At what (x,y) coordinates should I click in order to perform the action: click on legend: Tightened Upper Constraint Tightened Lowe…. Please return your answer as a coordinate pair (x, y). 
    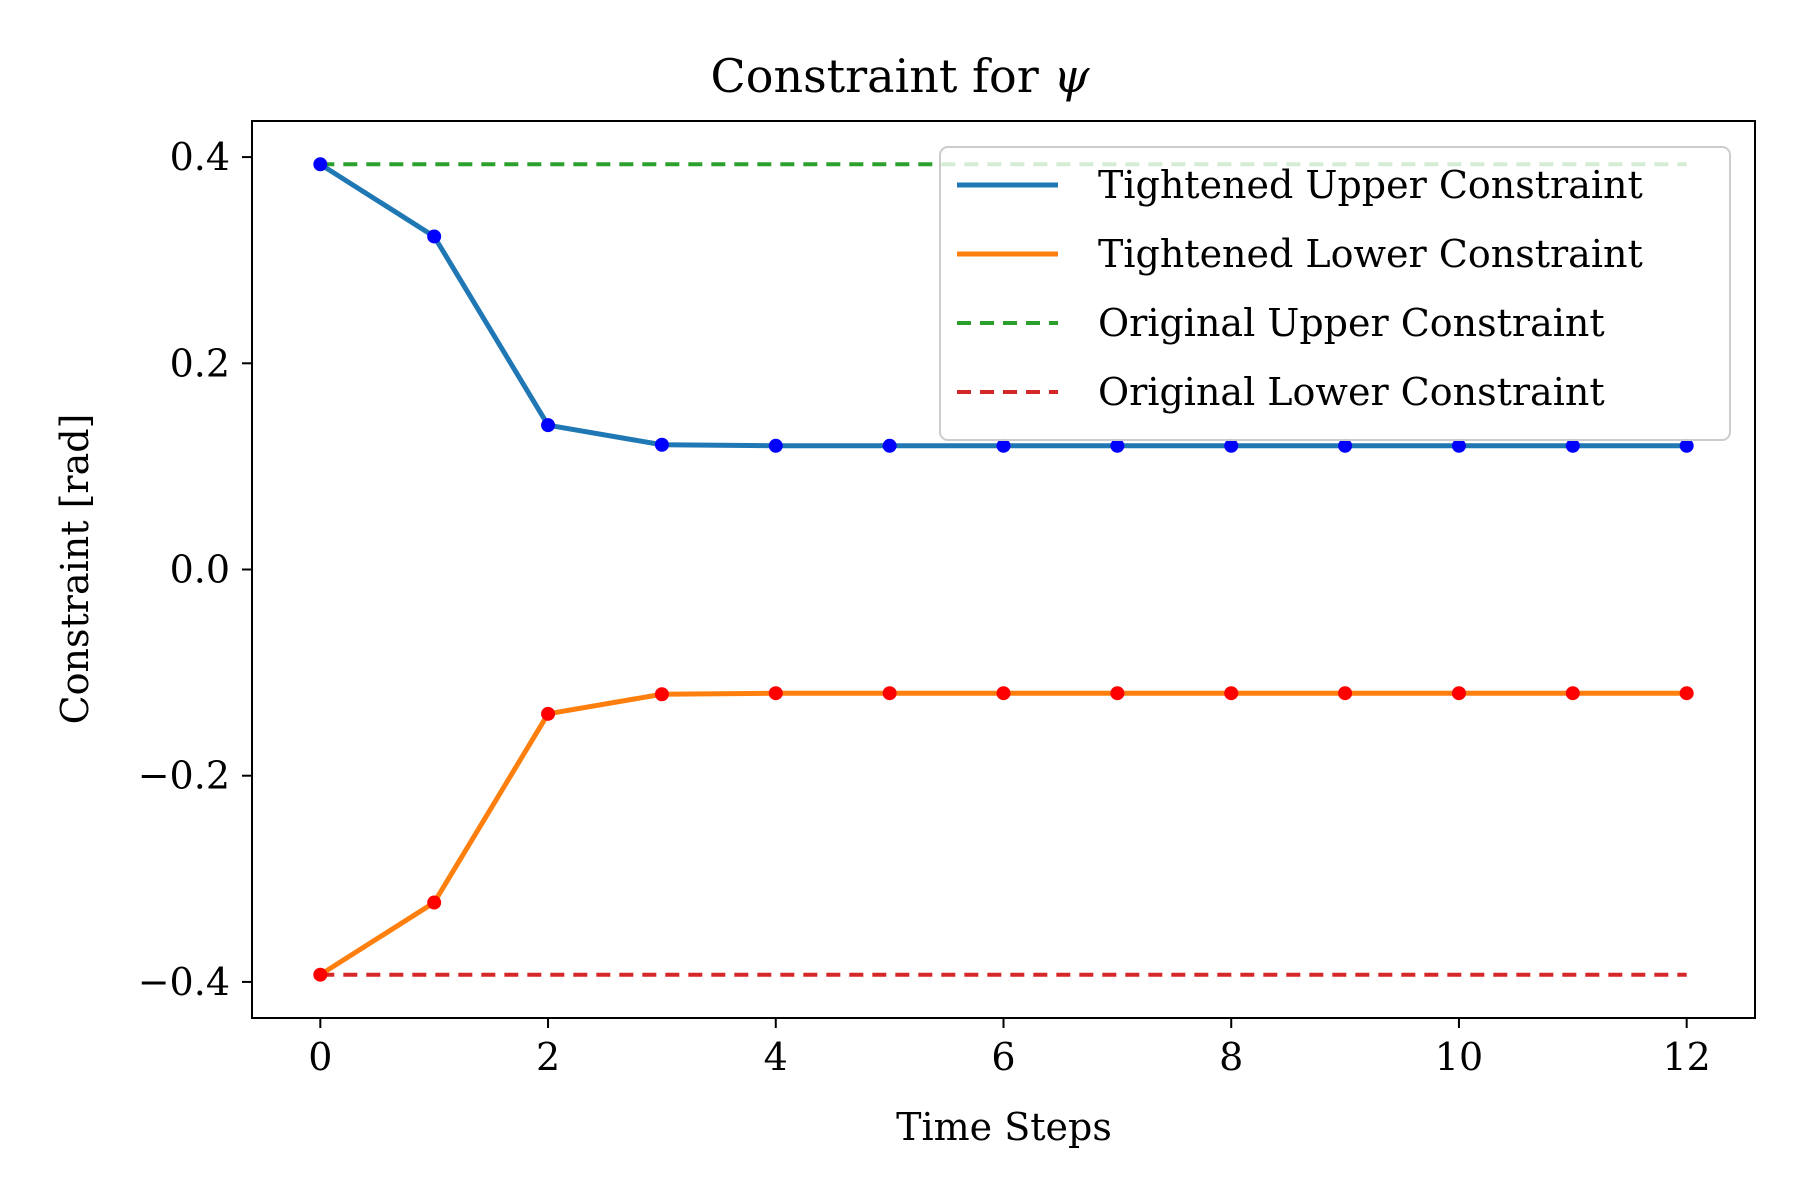
    Looking at the image, I should click on (1335, 293).